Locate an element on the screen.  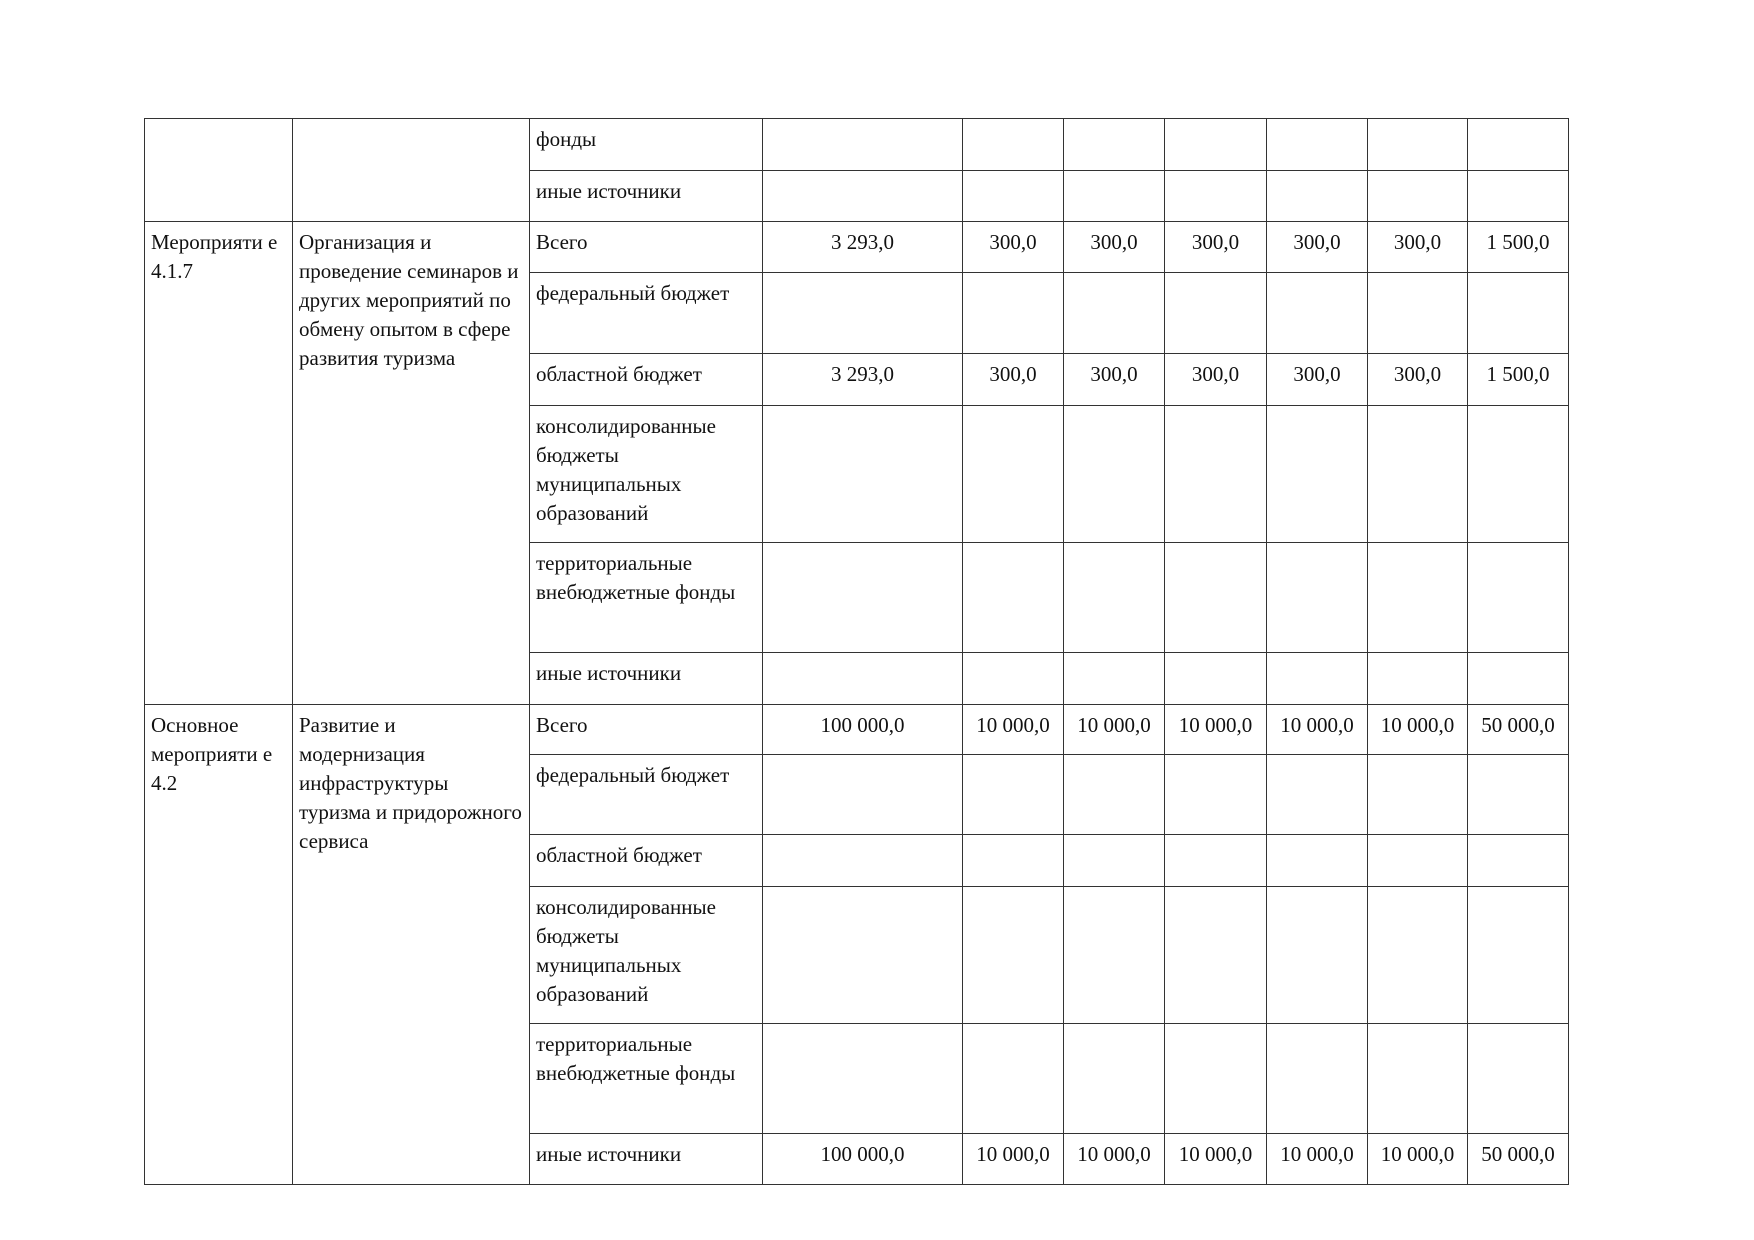
measure-name is located at coordinates (411, 170).